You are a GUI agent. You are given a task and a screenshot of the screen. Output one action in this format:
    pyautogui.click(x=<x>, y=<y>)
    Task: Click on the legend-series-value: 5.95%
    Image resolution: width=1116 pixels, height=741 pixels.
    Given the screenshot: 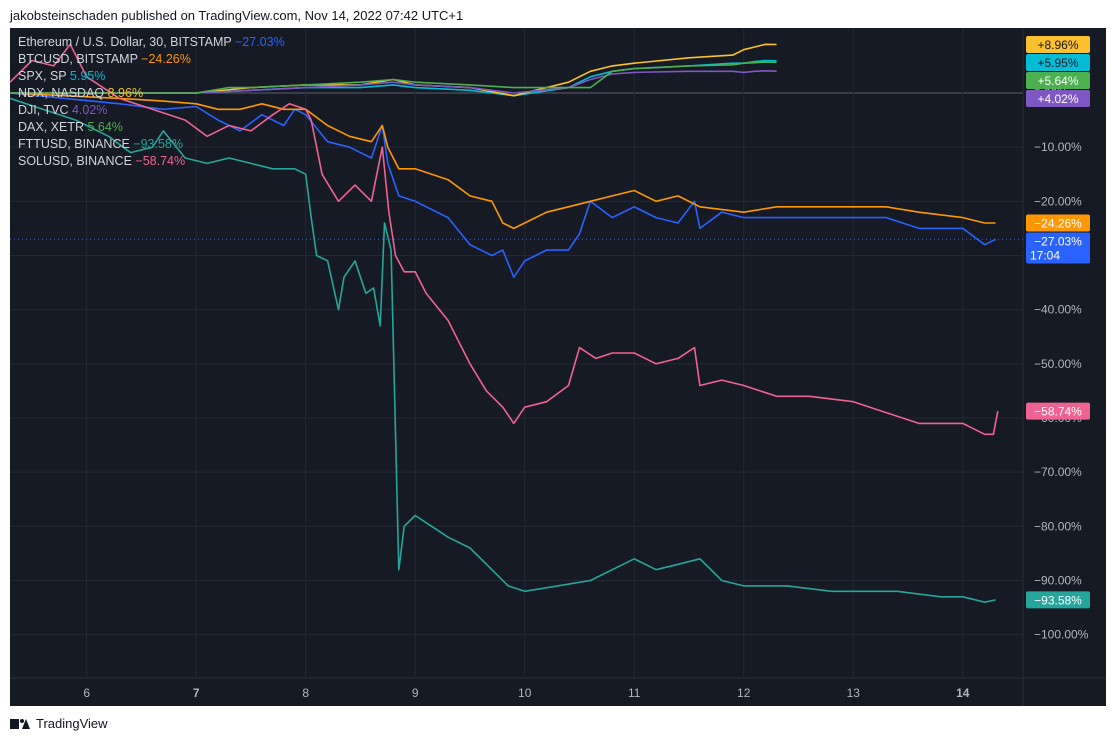 What is the action you would take?
    pyautogui.click(x=87, y=76)
    